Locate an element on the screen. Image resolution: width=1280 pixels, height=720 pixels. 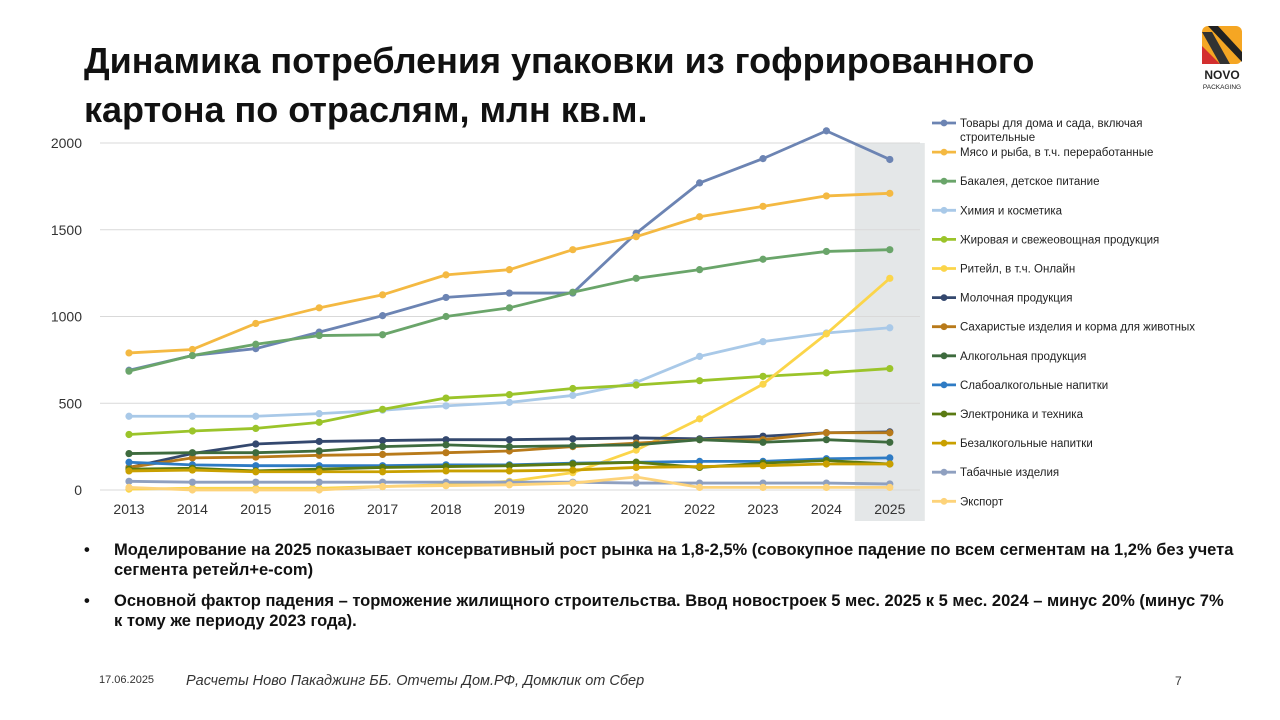
legend-label: Ритейл, в т.ч. Онлайн is located at coordinates (1017, 270).